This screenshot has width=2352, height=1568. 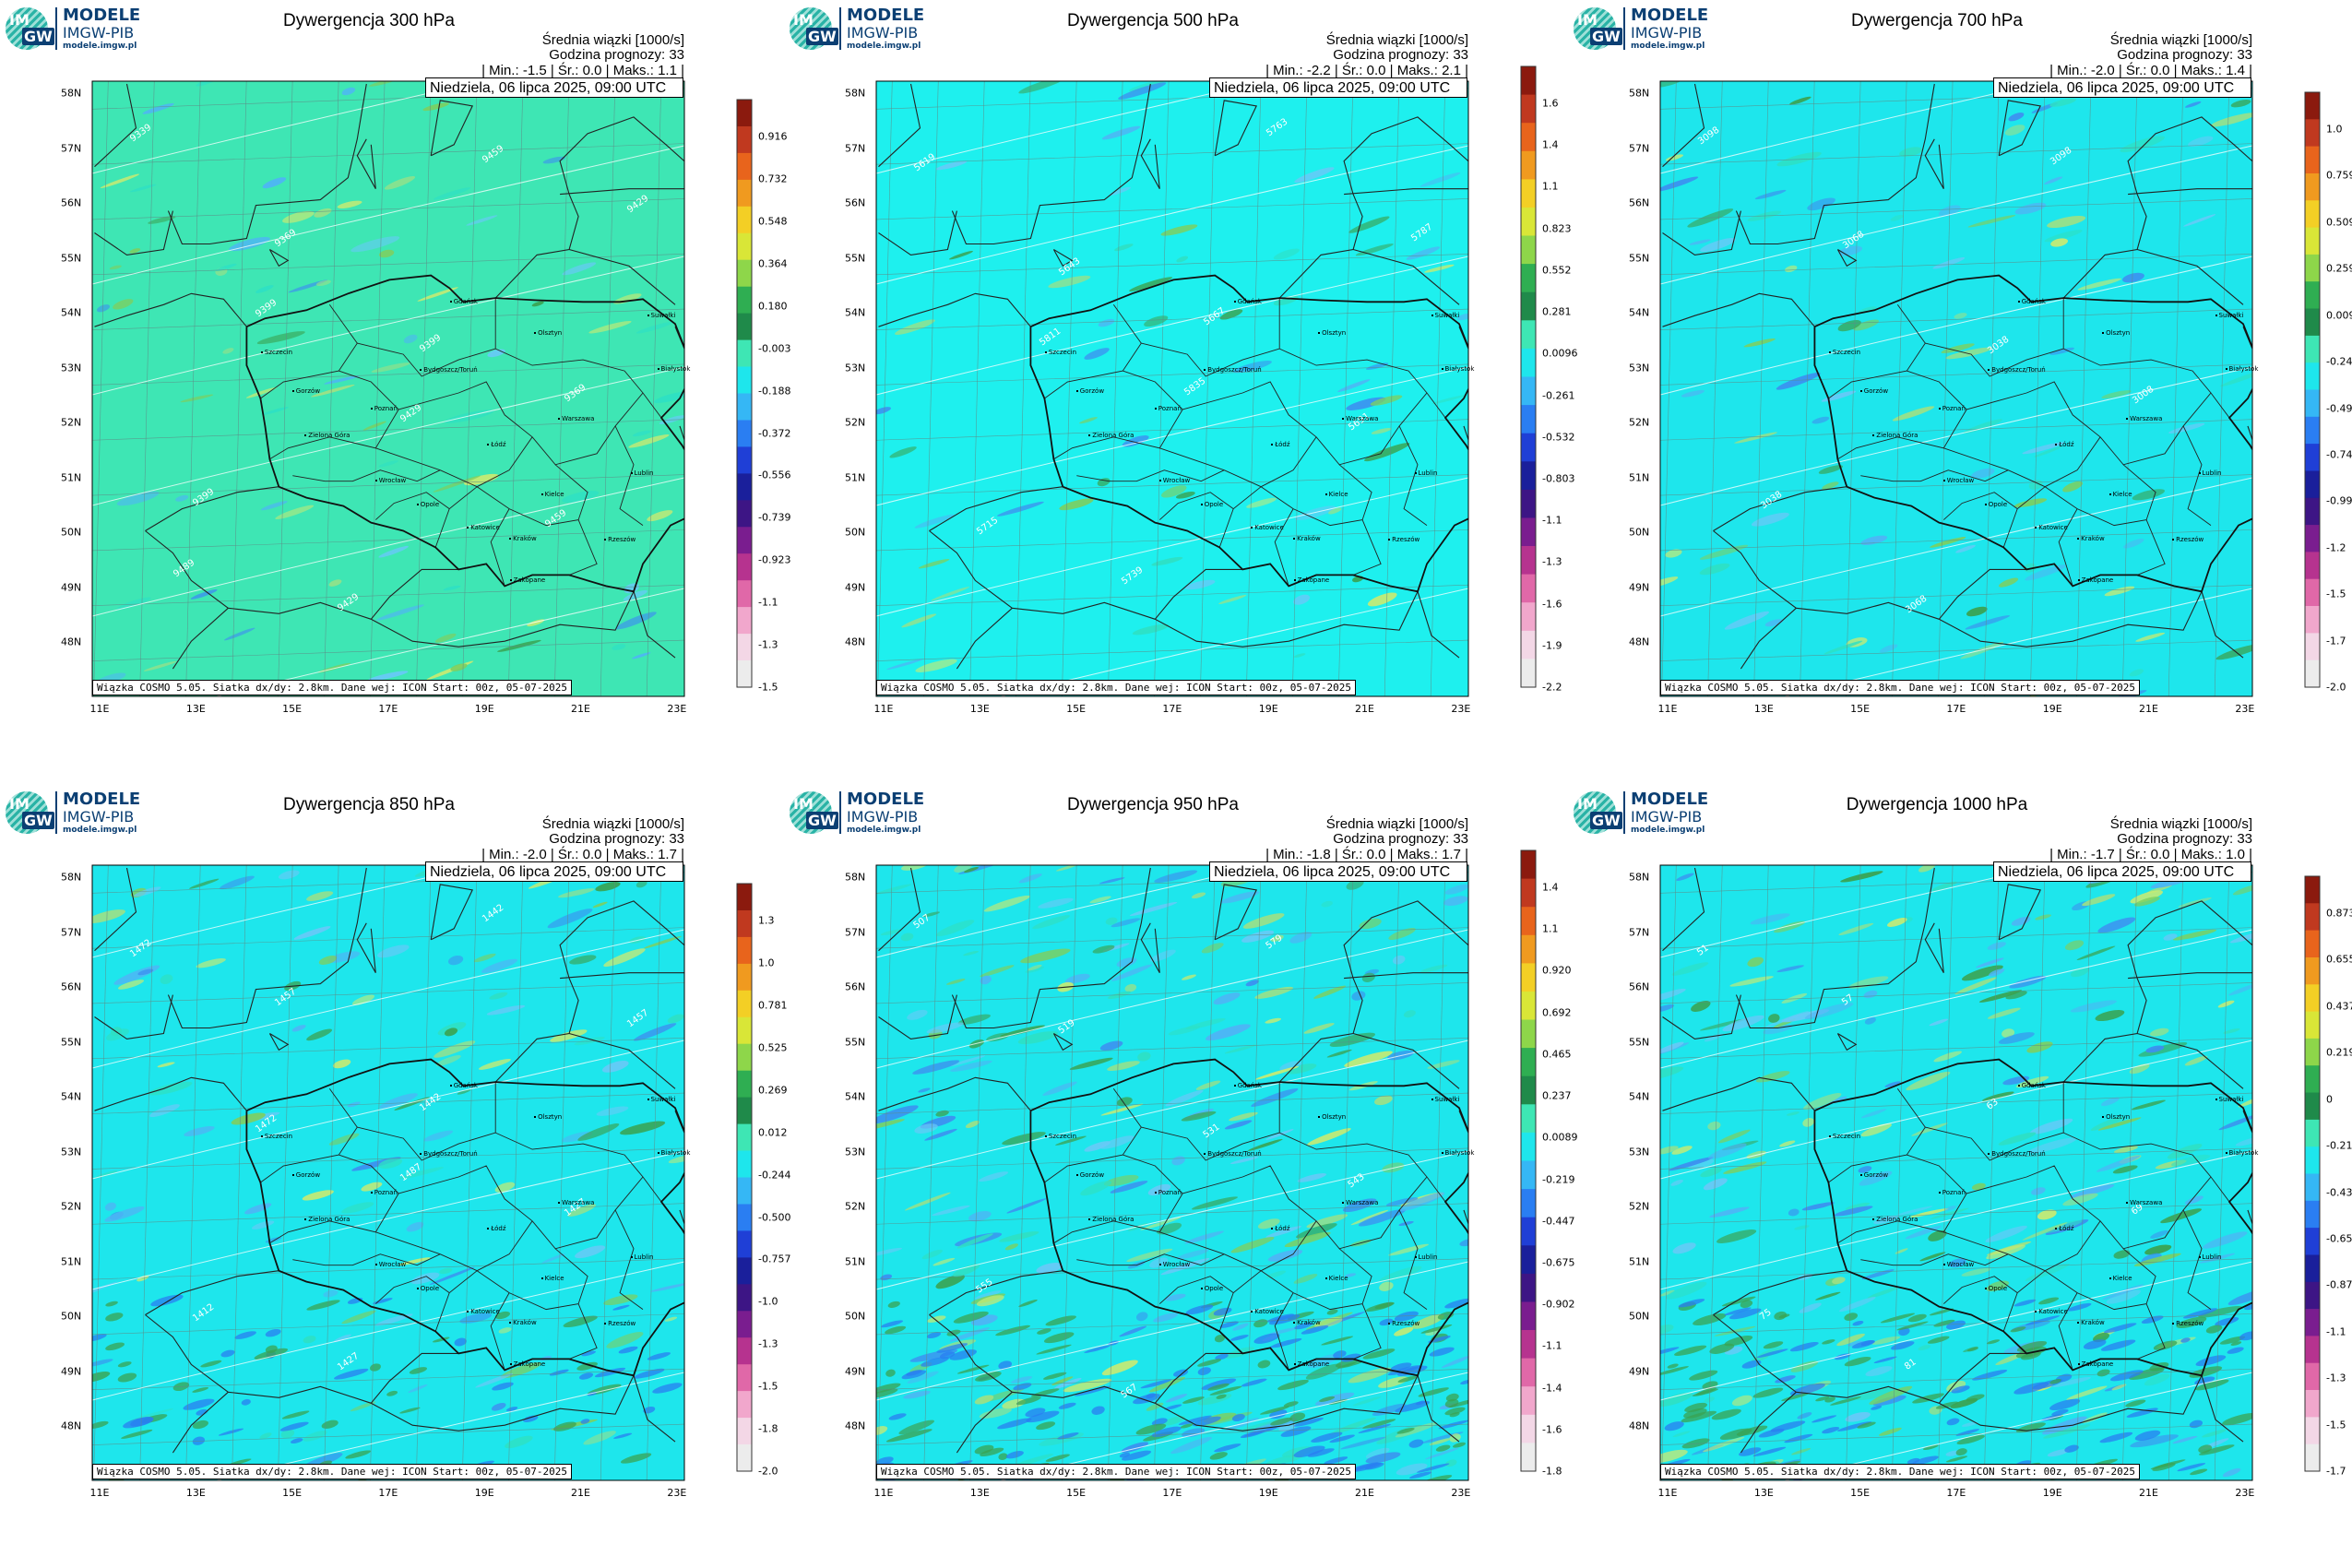 What do you see at coordinates (2336, 1471) in the screenshot?
I see `colorbar-tick-label: -1.7` at bounding box center [2336, 1471].